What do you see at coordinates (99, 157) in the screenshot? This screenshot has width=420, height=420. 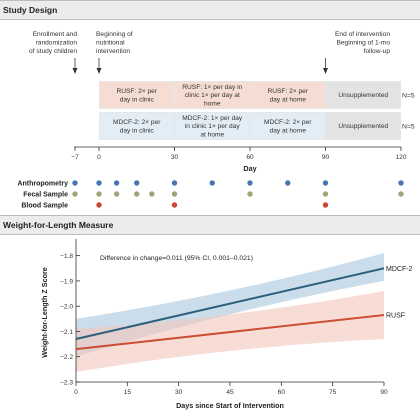 I see `day-tick-label: 0` at bounding box center [99, 157].